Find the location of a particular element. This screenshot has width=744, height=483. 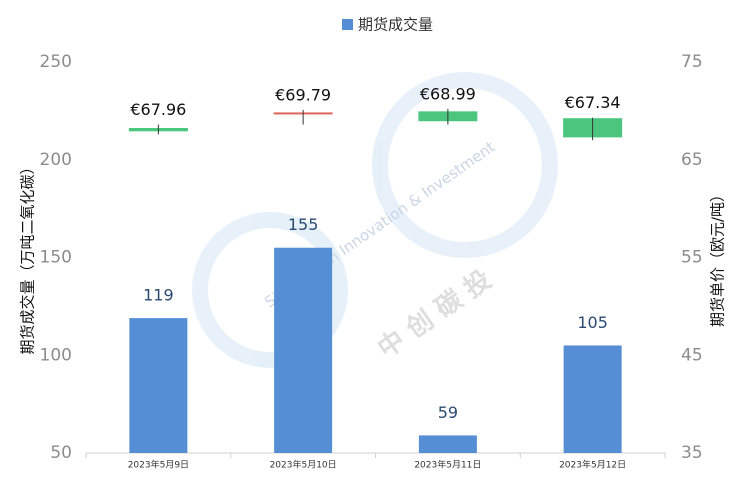

y2-tick-label: 35 is located at coordinates (692, 453).